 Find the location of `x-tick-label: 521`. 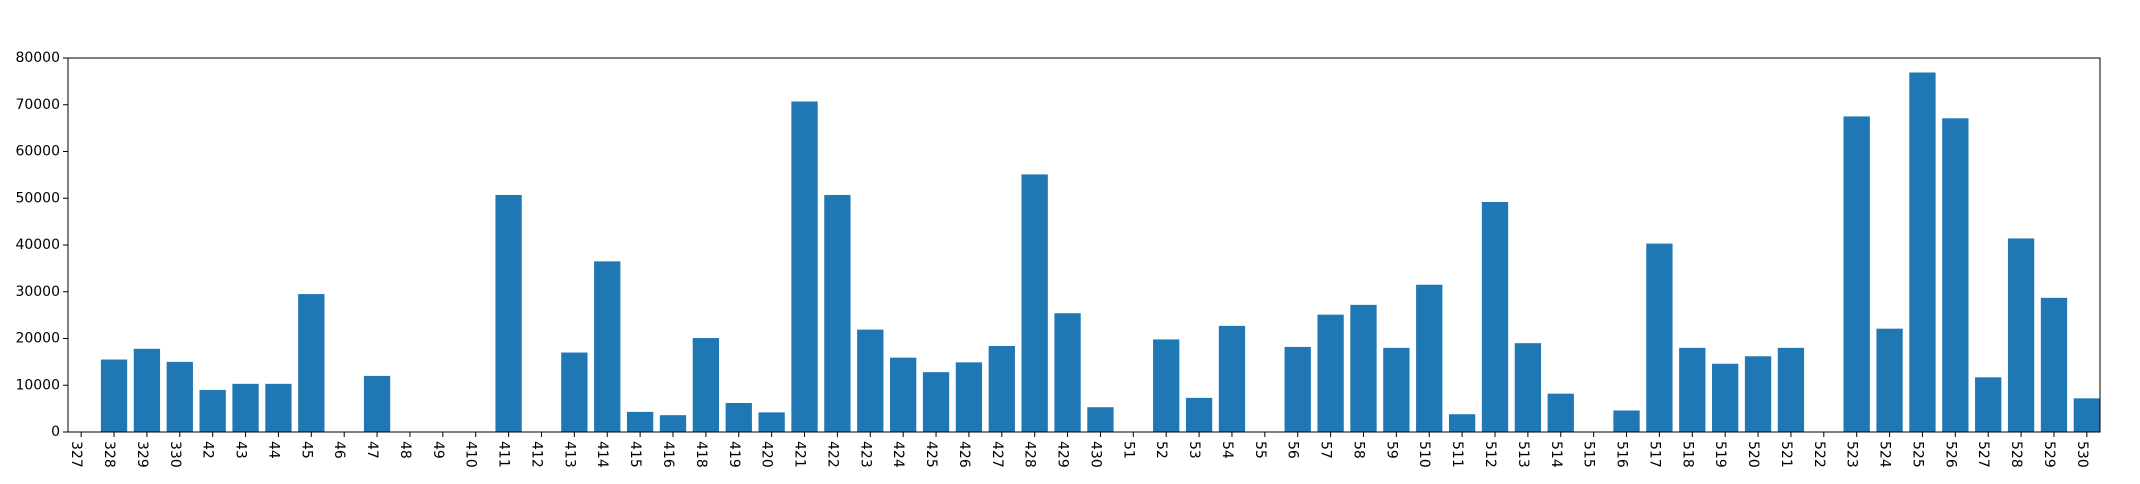

x-tick-label: 521 is located at coordinates (1786, 454).